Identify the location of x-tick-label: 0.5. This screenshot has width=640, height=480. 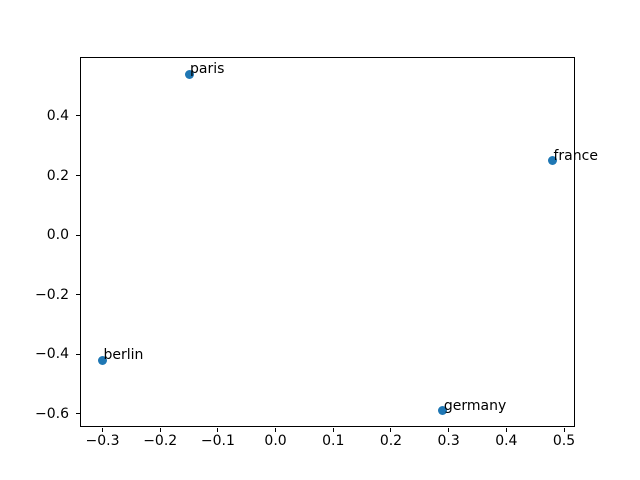
(564, 441).